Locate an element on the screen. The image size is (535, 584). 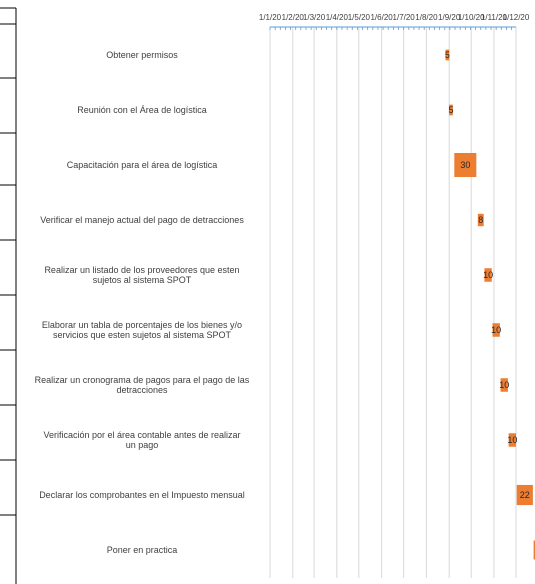
chart-frame is located at coordinates (8, 296).